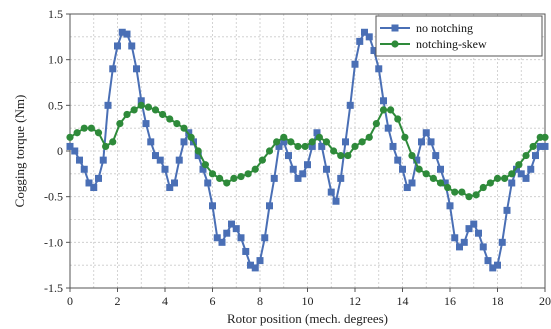  Describe the element at coordinates (498, 301) in the screenshot. I see `x-tick-label: 18` at that location.